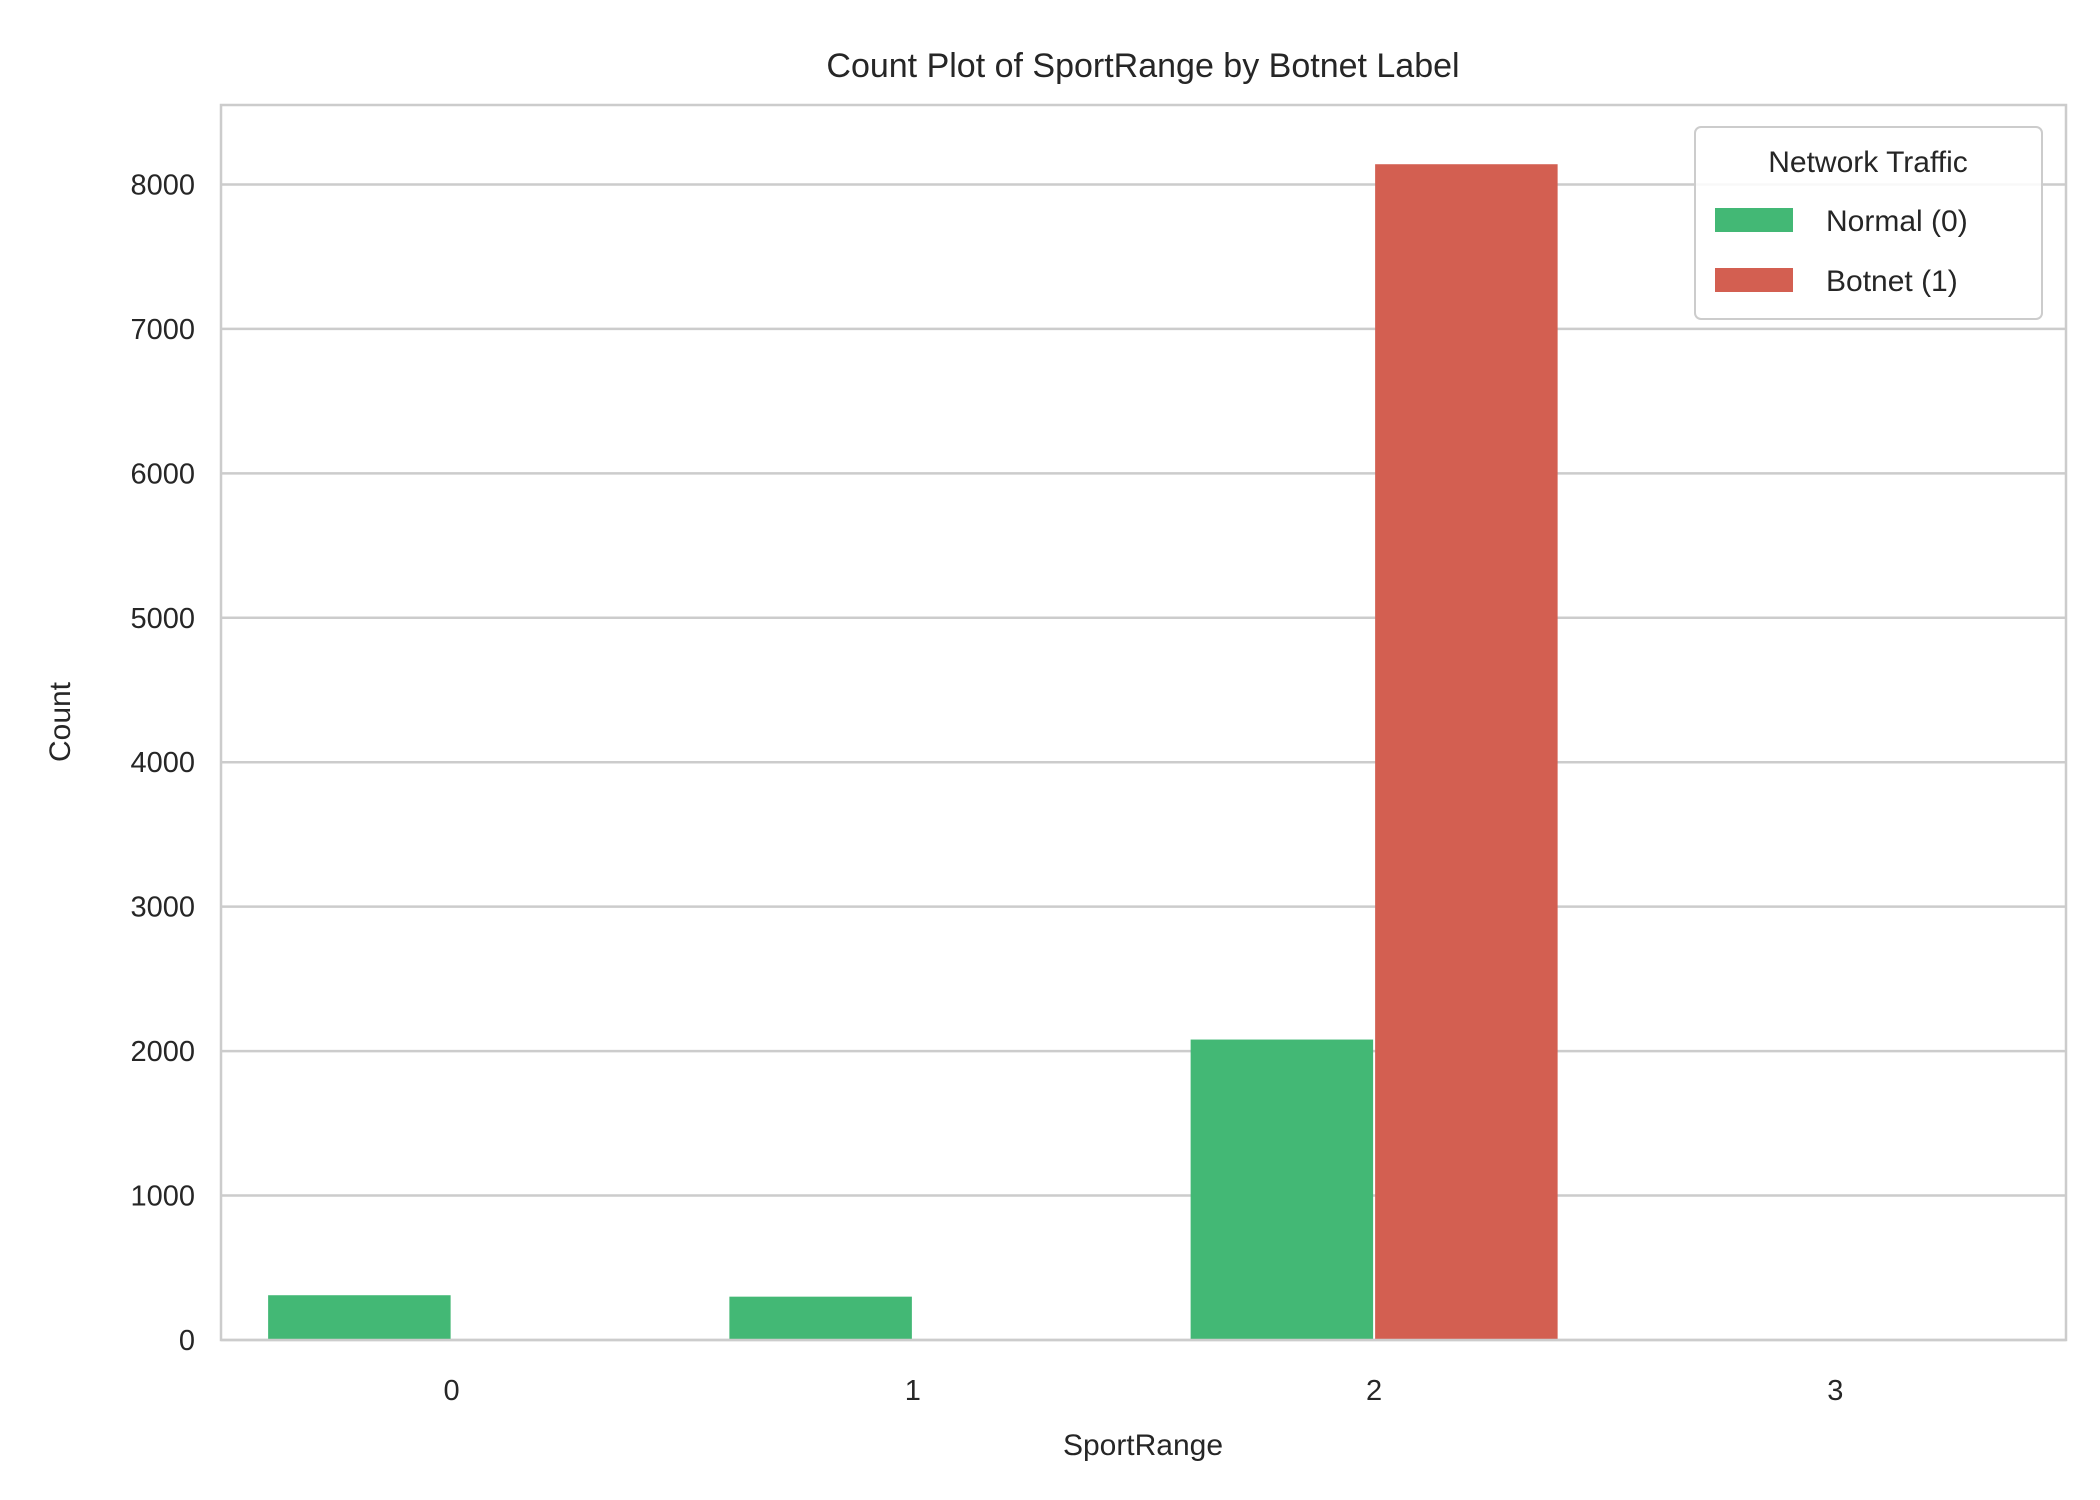 The width and height of the screenshot is (2100, 1500). I want to click on legend: Network Traffic Normal (0) Botnet (1), so click(1868, 223).